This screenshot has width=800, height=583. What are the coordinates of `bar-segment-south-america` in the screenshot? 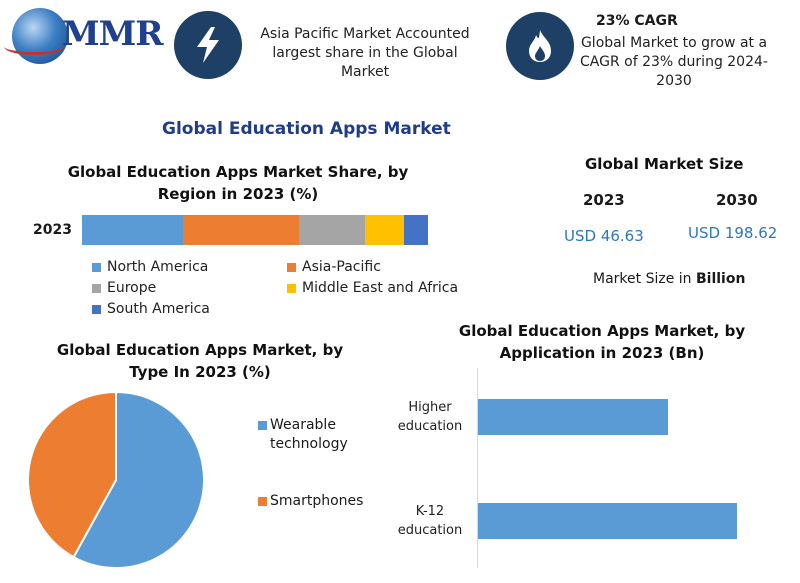 It's located at (415, 230).